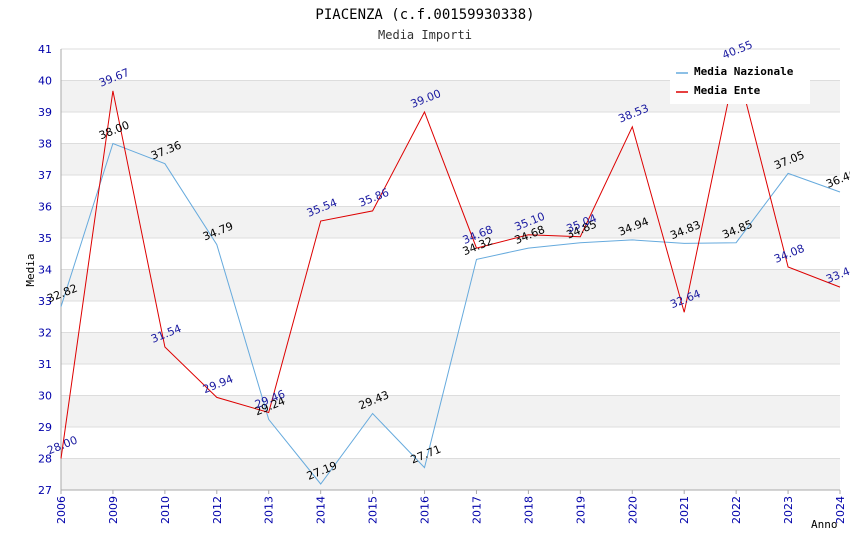  I want to click on x-tick-2013: 2013, so click(269, 510).